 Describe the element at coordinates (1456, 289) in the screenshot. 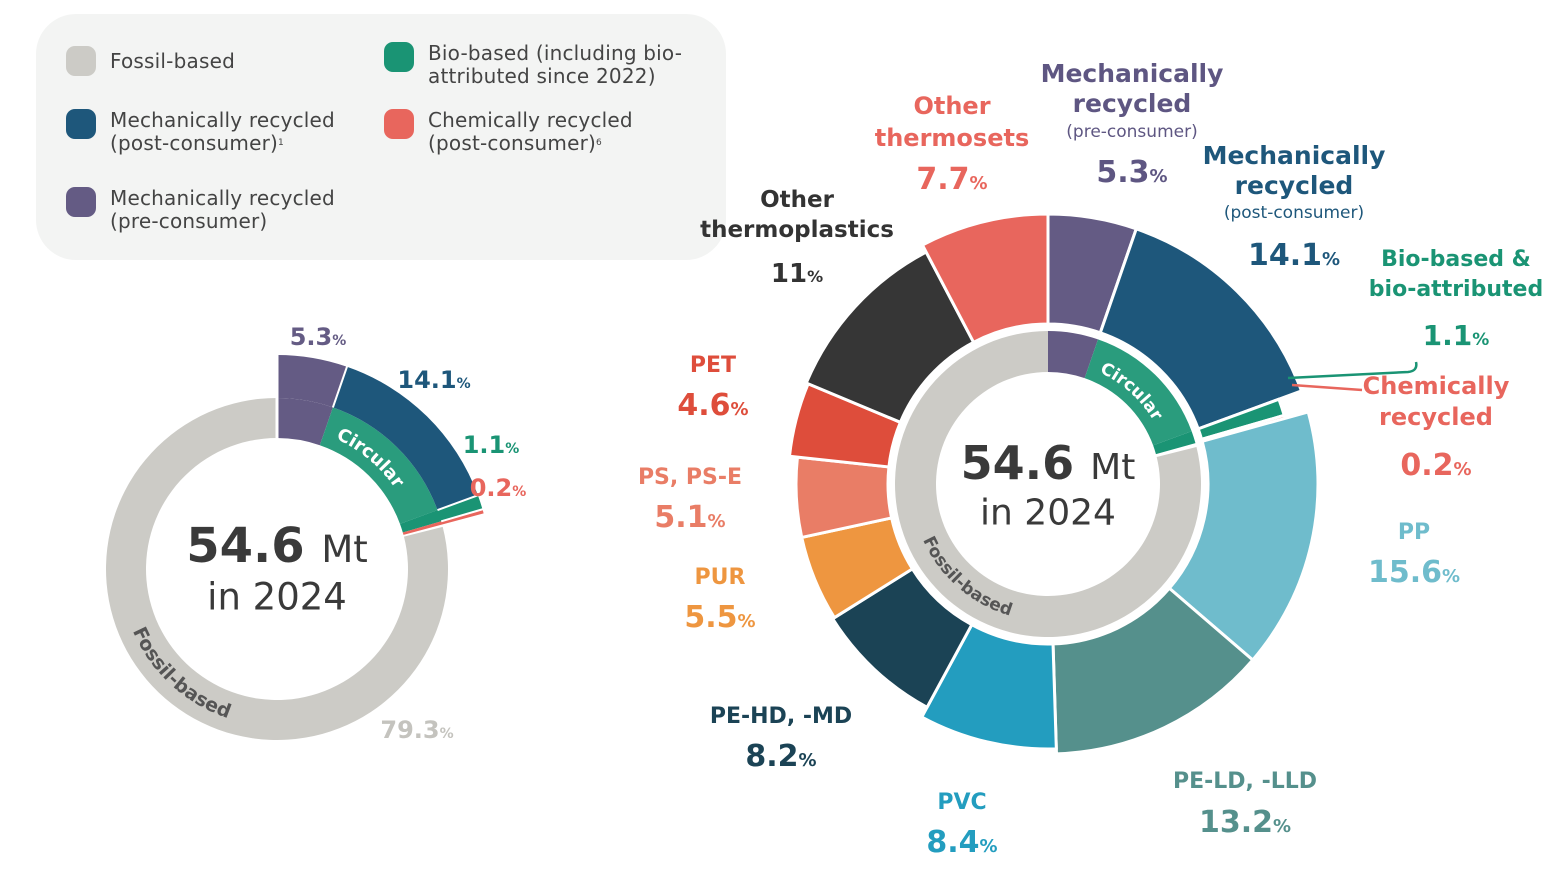

I see `category-label-bio: bio-attributed` at that location.